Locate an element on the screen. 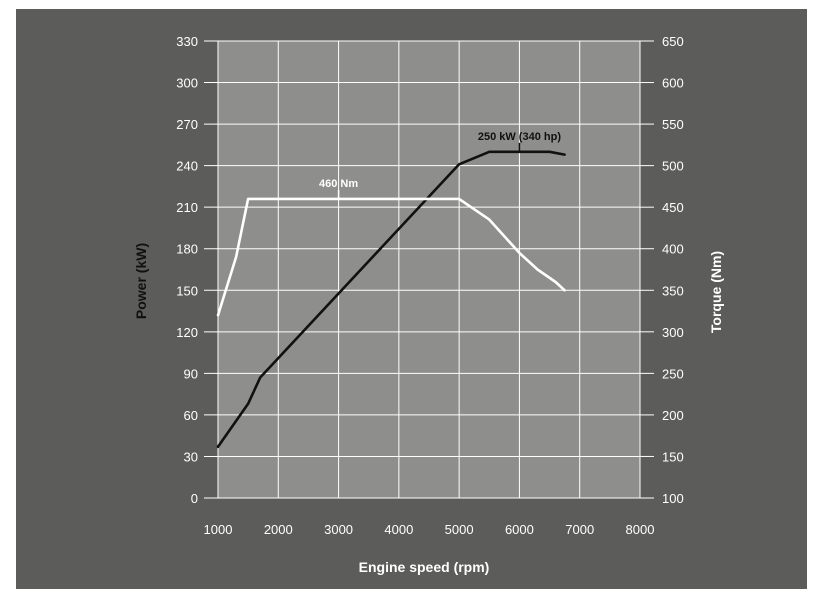  left-tick-label: 0 is located at coordinates (194, 498).